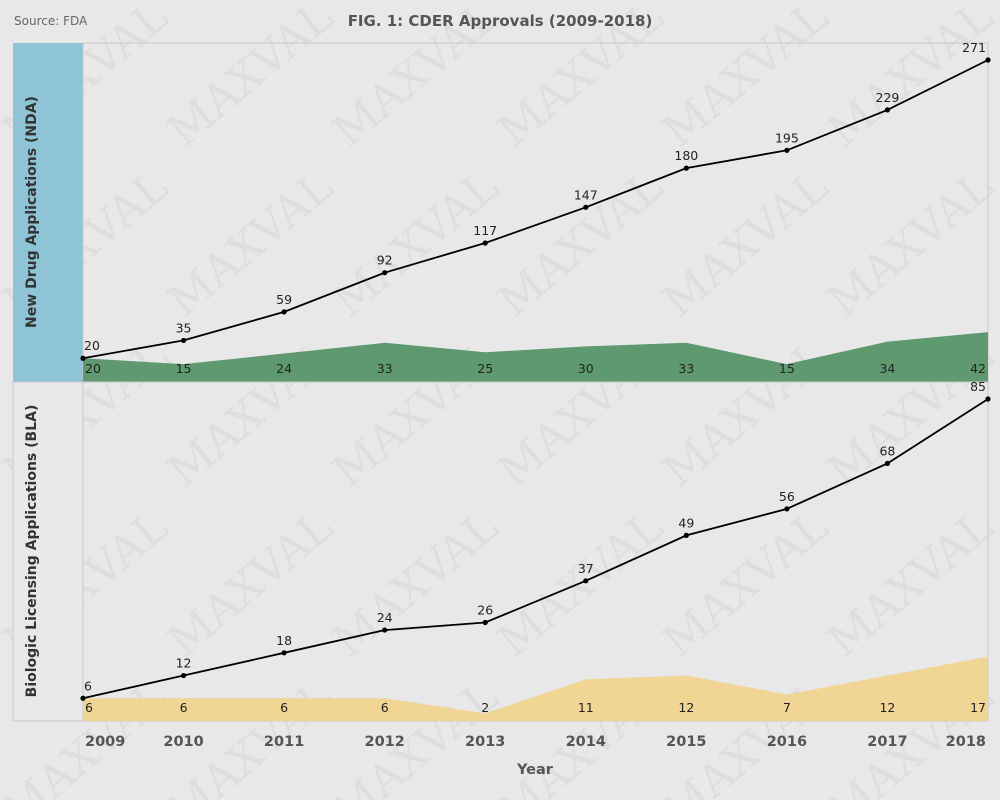  What do you see at coordinates (966, 742) in the screenshot?
I see `x-tick-label: 2018` at bounding box center [966, 742].